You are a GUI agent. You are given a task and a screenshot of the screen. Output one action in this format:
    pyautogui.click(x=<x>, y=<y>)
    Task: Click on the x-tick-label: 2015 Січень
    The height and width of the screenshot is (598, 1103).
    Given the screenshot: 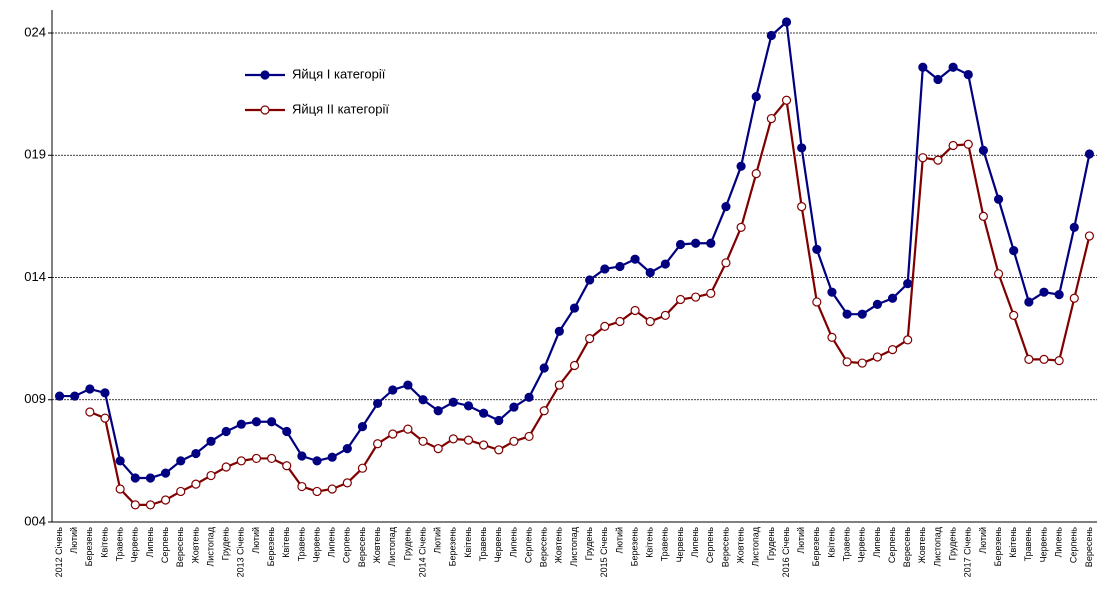 What is the action you would take?
    pyautogui.click(x=604, y=552)
    